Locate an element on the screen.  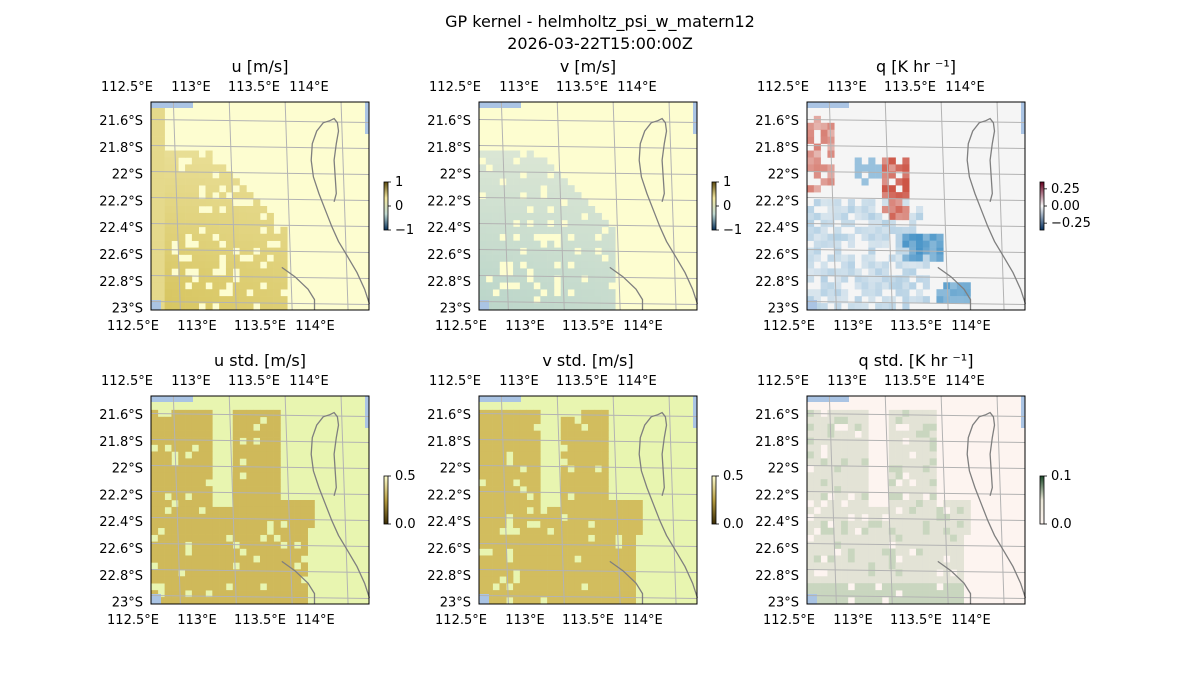
lon-tick-top: 113.5°E is located at coordinates (582, 381).